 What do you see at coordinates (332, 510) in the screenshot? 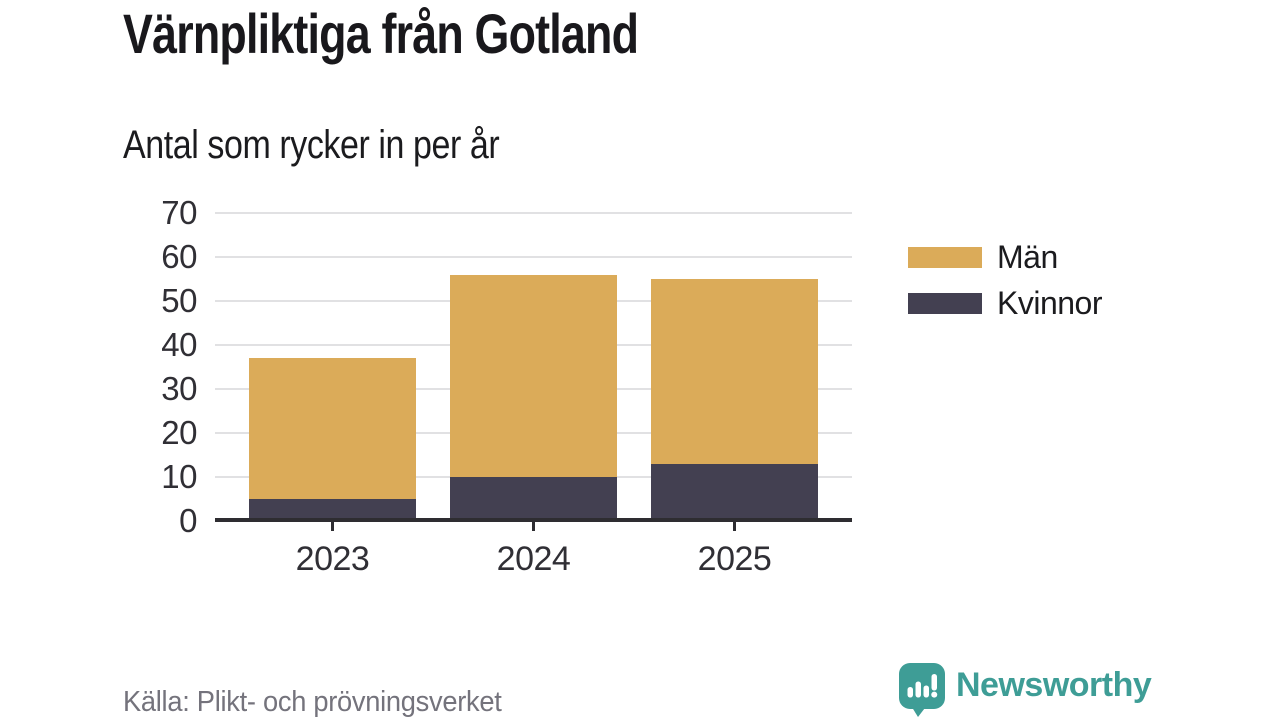
I see `bar-kvinnor-2023` at bounding box center [332, 510].